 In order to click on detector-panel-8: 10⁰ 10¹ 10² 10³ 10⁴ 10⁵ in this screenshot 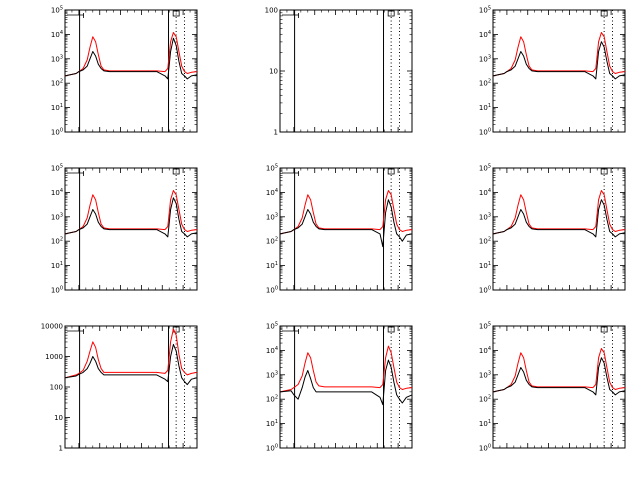, I will do `click(339, 387)`.